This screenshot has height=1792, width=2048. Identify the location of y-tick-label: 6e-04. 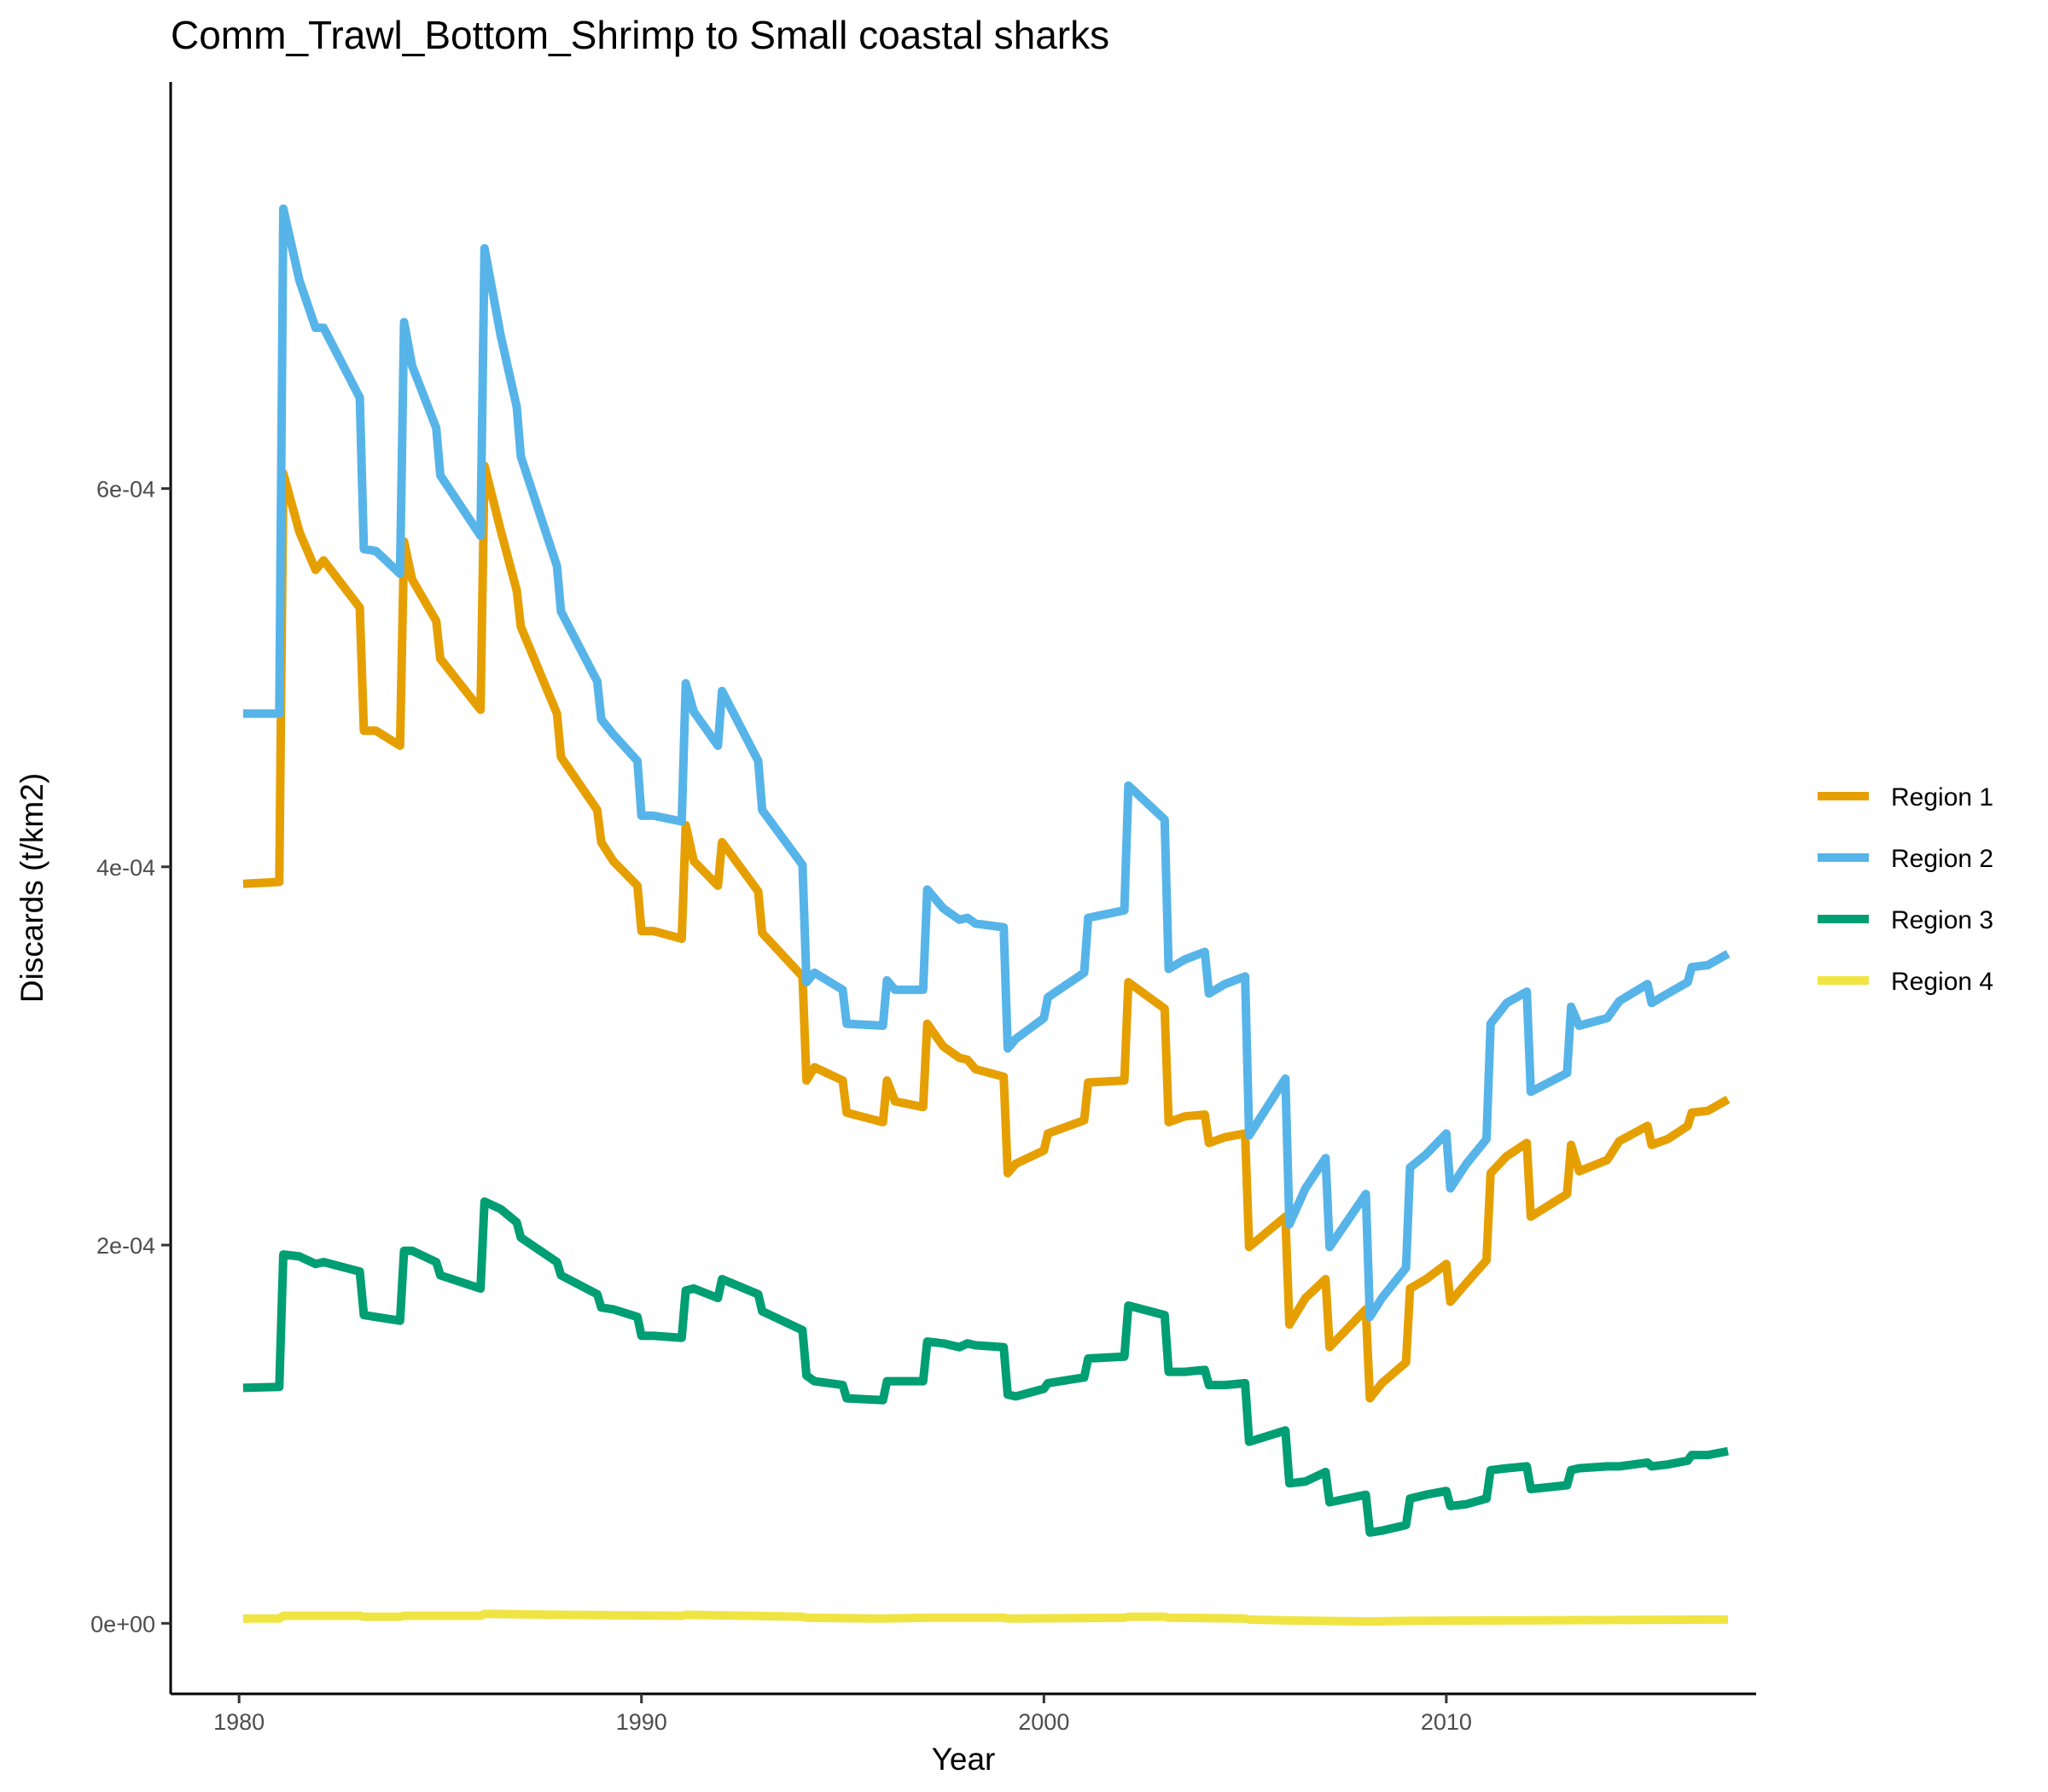
(126, 490).